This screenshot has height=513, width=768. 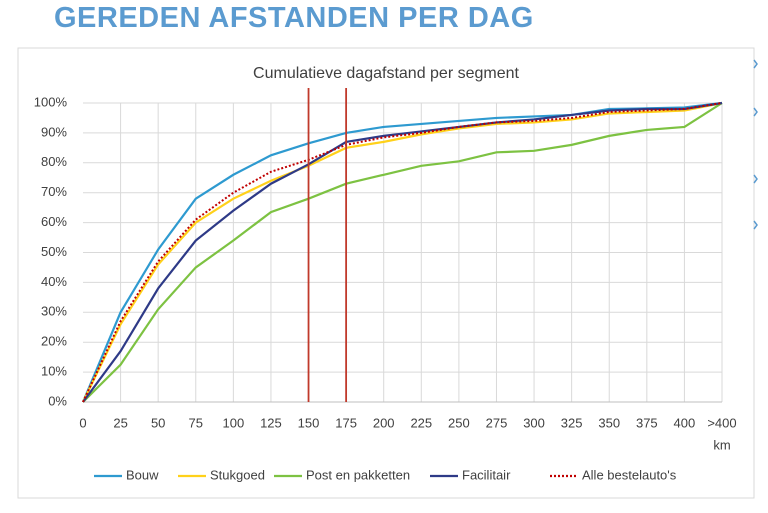 What do you see at coordinates (497, 422) in the screenshot?
I see `x-tick-label: 275` at bounding box center [497, 422].